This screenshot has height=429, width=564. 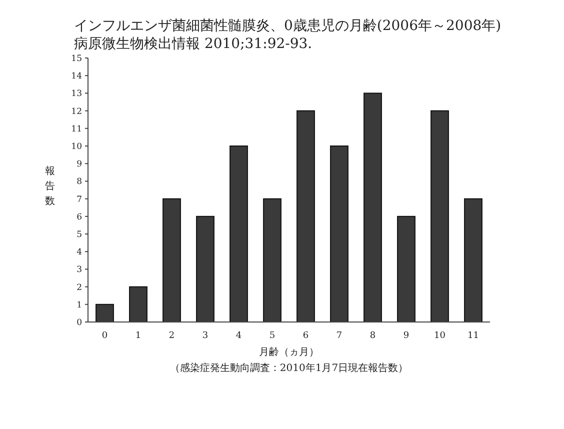 What do you see at coordinates (76, 129) in the screenshot?
I see `y-tick-label: 11` at bounding box center [76, 129].